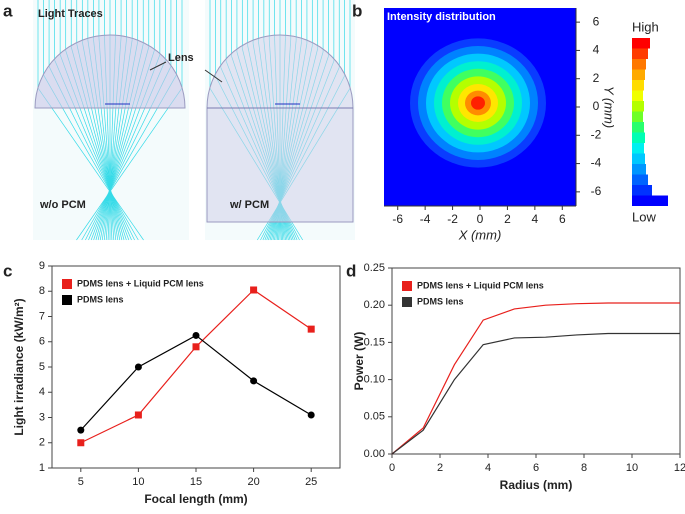 This screenshot has width=685, height=514. What do you see at coordinates (181, 58) in the screenshot?
I see `lens-label: Lens` at bounding box center [181, 58].